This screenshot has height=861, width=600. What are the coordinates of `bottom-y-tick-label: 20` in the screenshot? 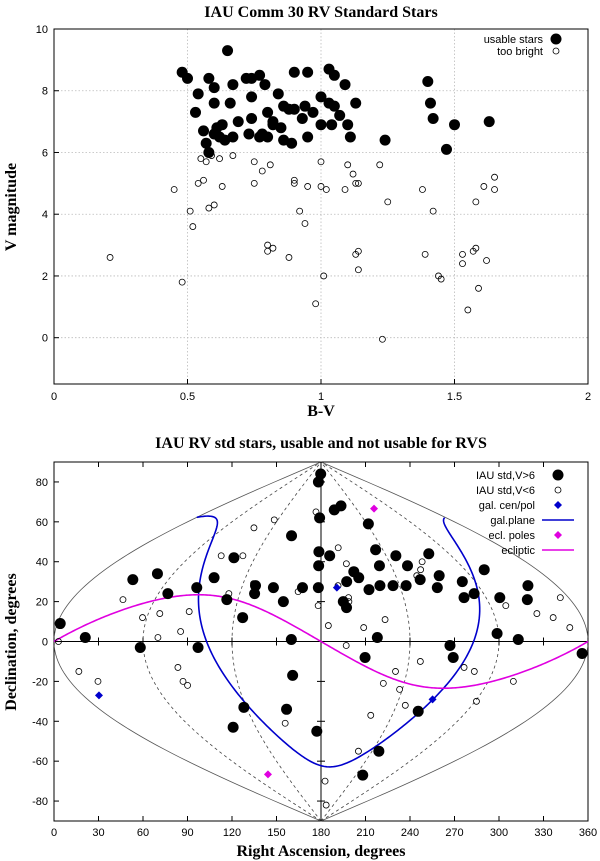 It's located at (42, 603).